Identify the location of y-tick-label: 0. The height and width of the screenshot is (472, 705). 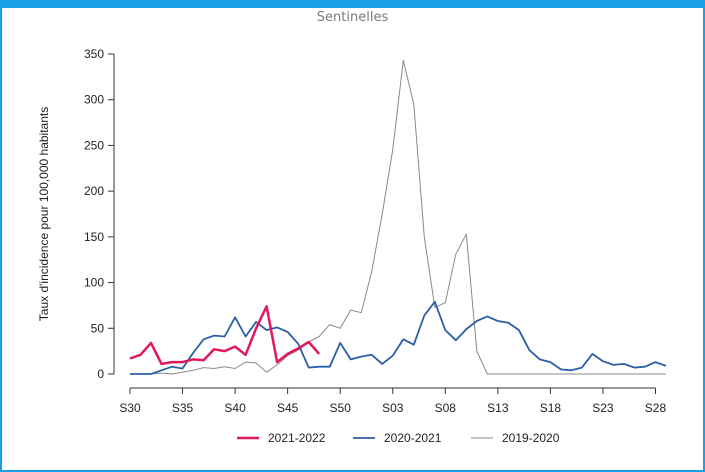
(100, 374).